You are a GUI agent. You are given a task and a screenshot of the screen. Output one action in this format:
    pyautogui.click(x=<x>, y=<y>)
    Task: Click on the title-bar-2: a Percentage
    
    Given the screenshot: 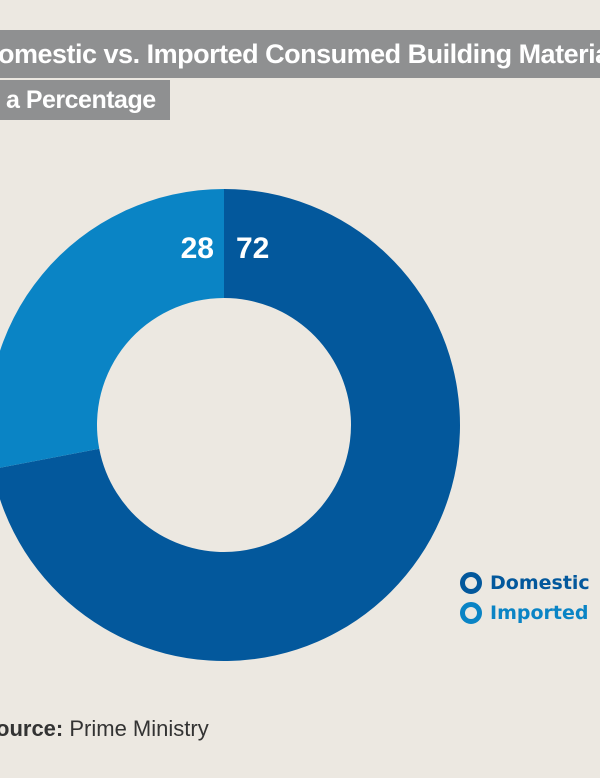 What is the action you would take?
    pyautogui.click(x=85, y=100)
    